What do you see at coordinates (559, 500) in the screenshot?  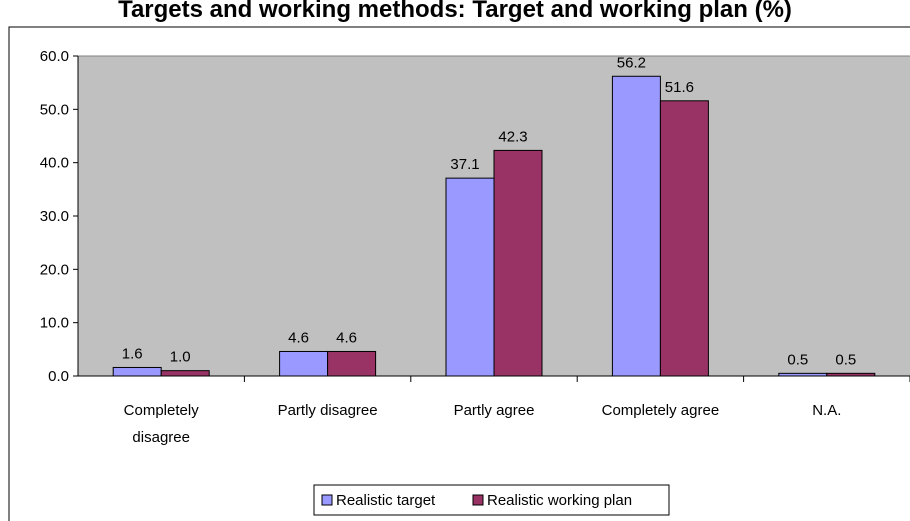 I see `legend-label: Realistic working plan` at bounding box center [559, 500].